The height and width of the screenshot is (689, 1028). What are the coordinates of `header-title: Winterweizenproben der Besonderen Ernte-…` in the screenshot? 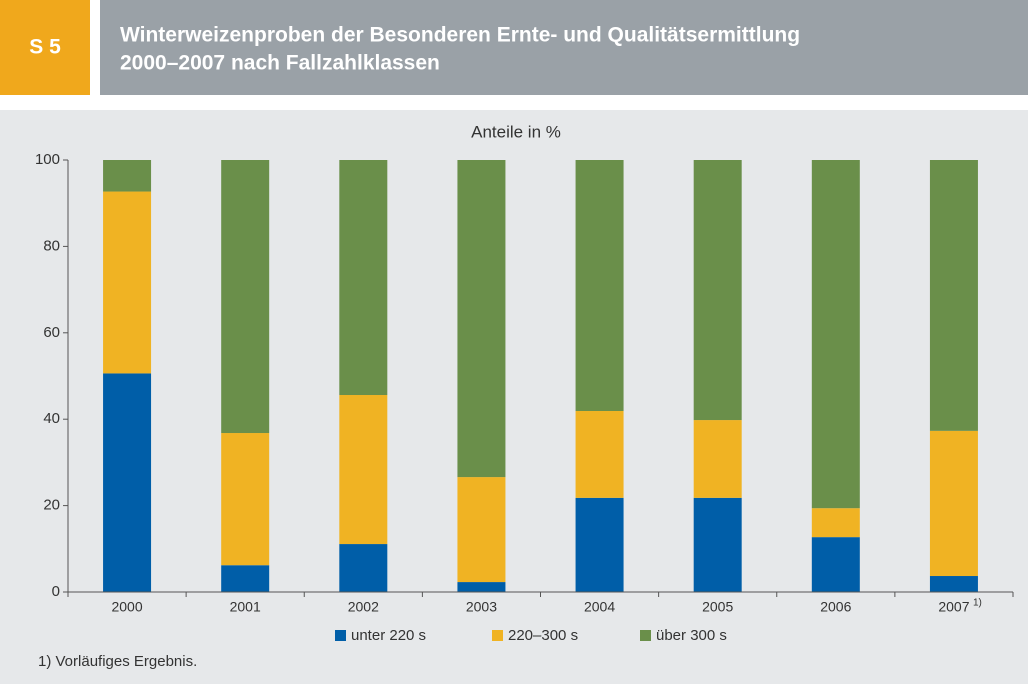 It's located at (460, 35).